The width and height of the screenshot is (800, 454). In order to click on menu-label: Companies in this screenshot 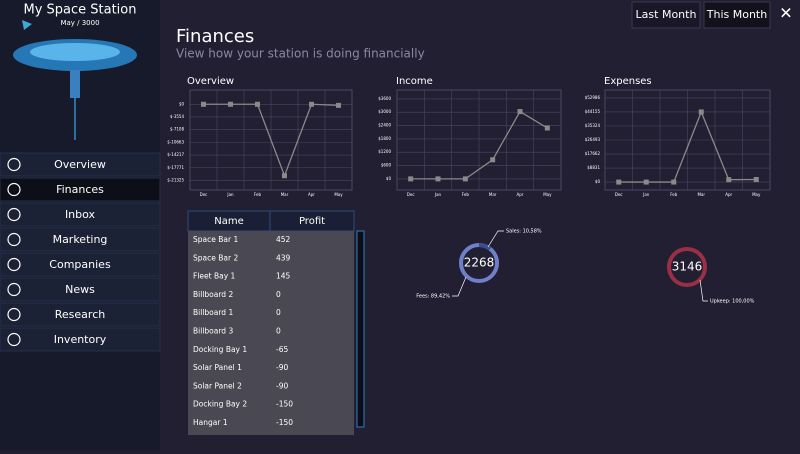, I will do `click(80, 264)`.